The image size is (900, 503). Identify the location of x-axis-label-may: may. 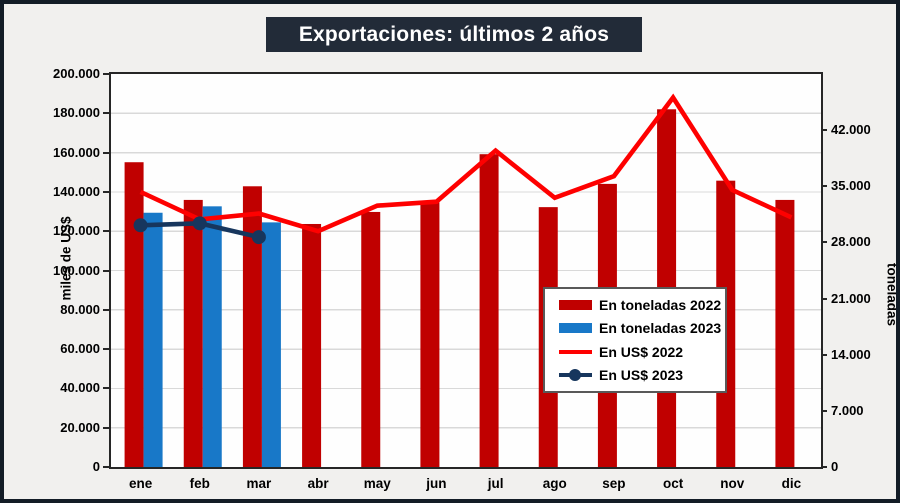
(377, 483).